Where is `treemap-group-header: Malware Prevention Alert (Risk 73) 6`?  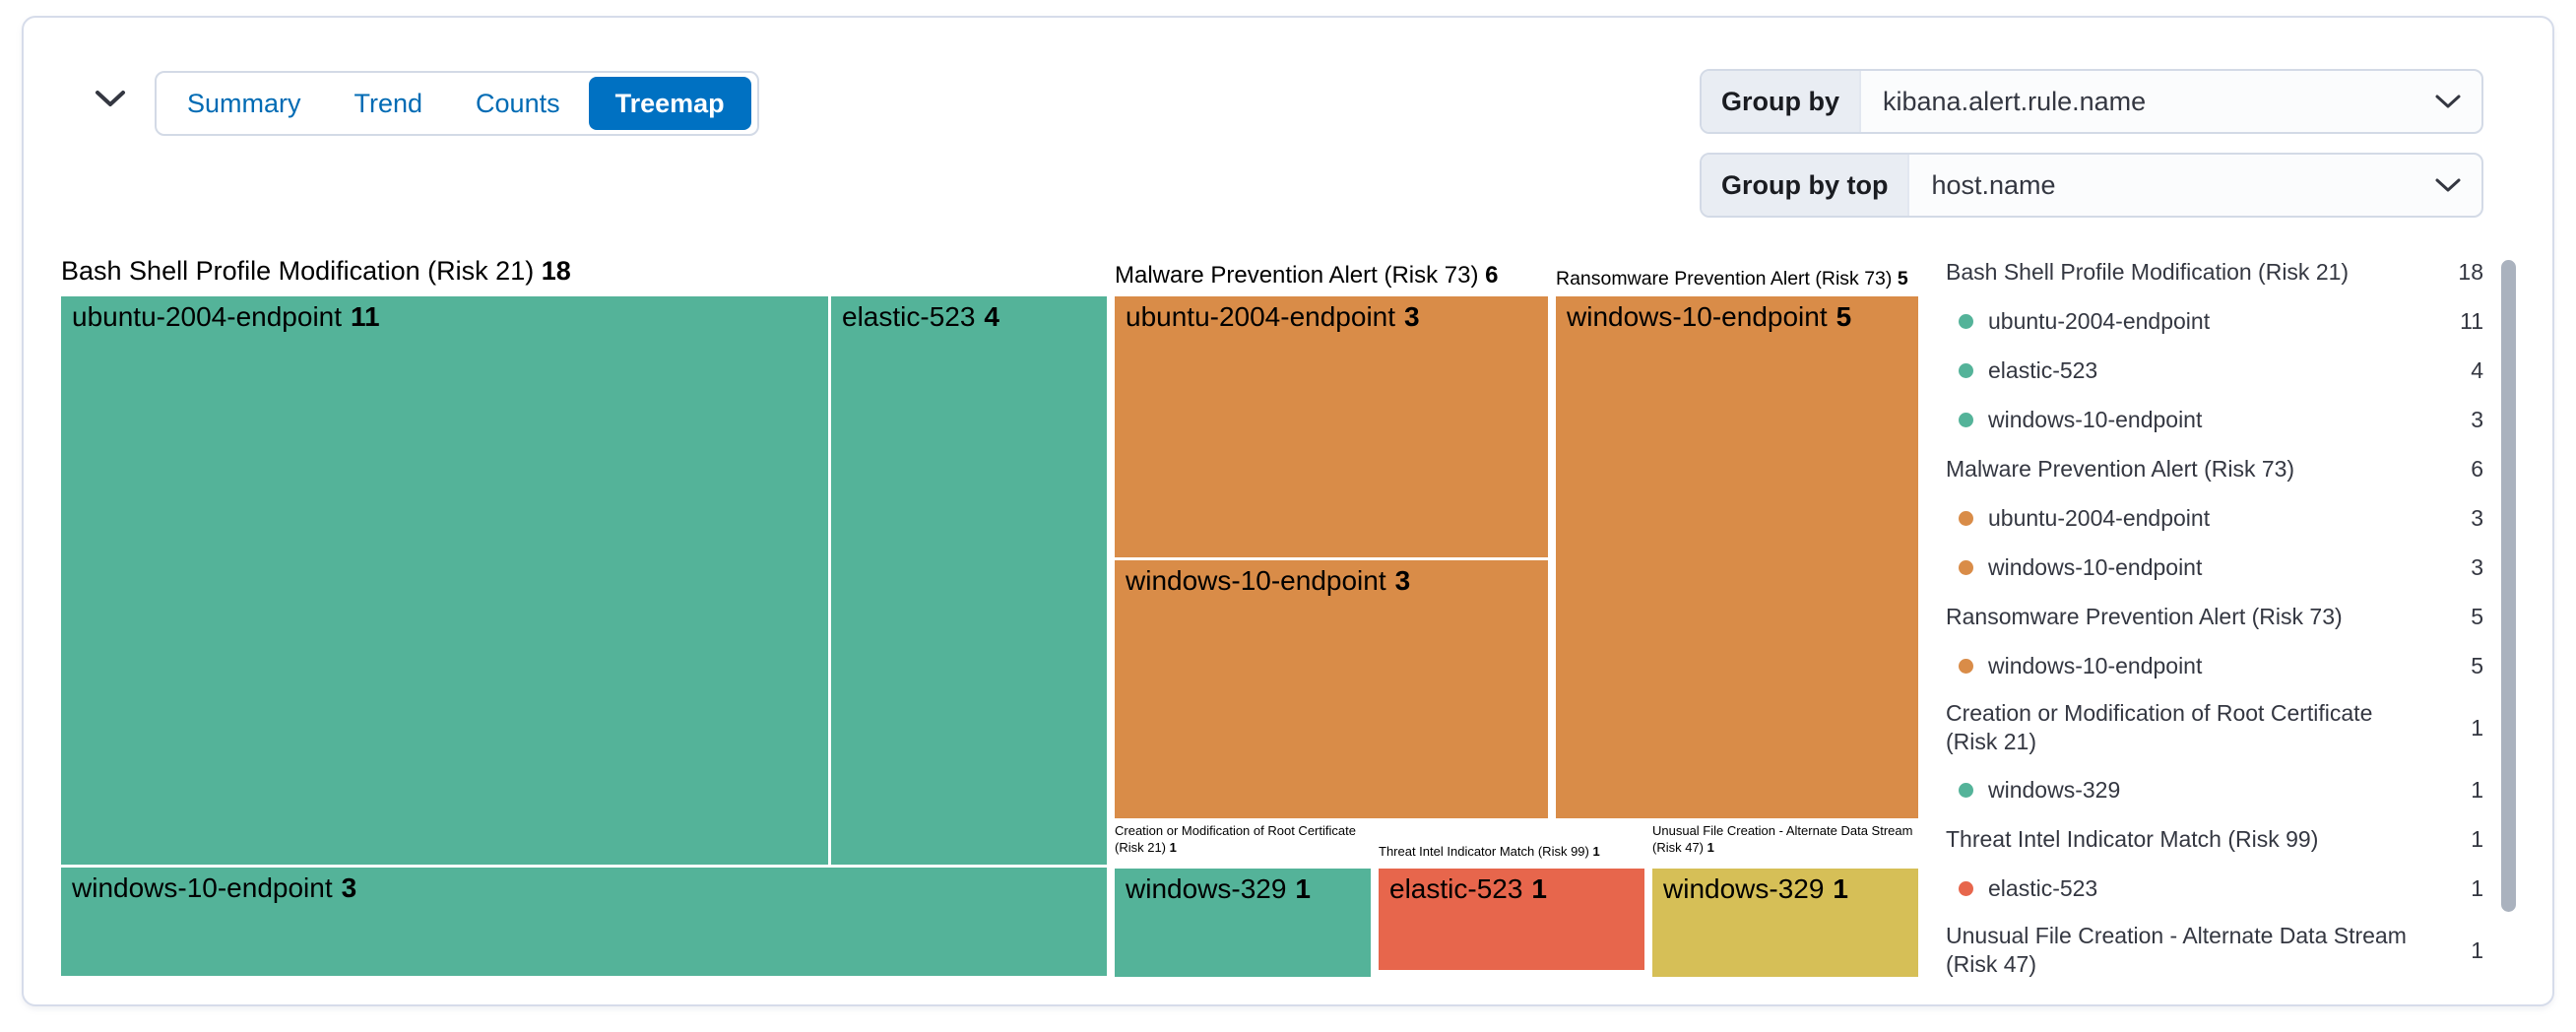 treemap-group-header: Malware Prevention Alert (Risk 73) 6 is located at coordinates (1307, 276).